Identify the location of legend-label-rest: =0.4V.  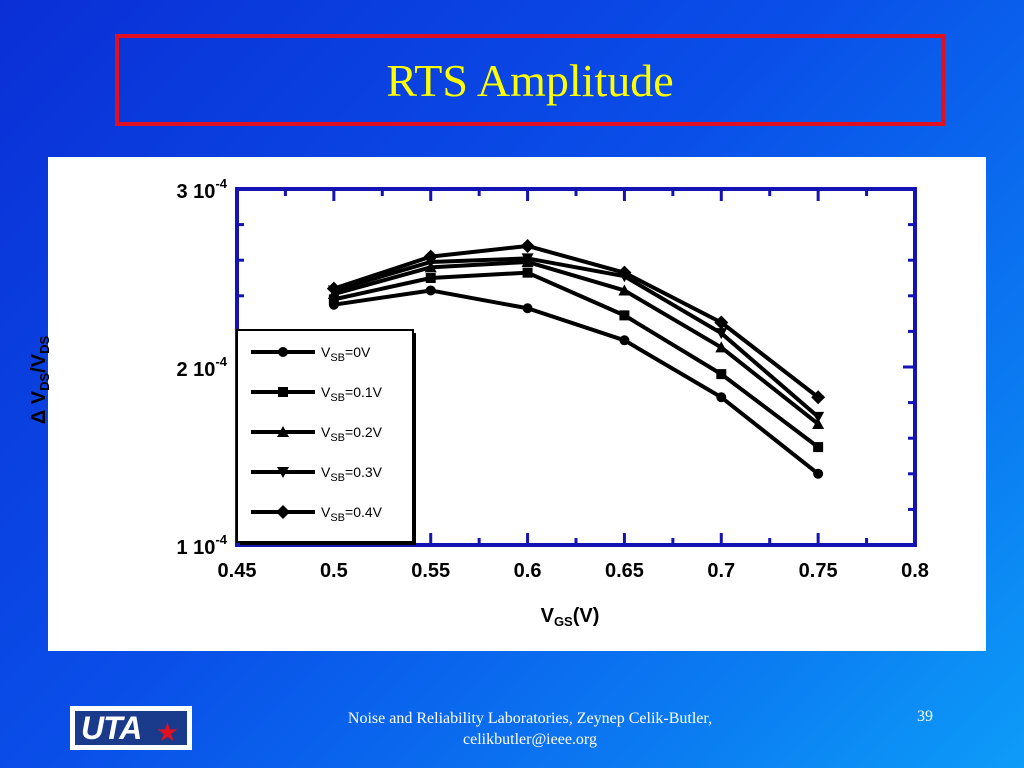
(364, 512).